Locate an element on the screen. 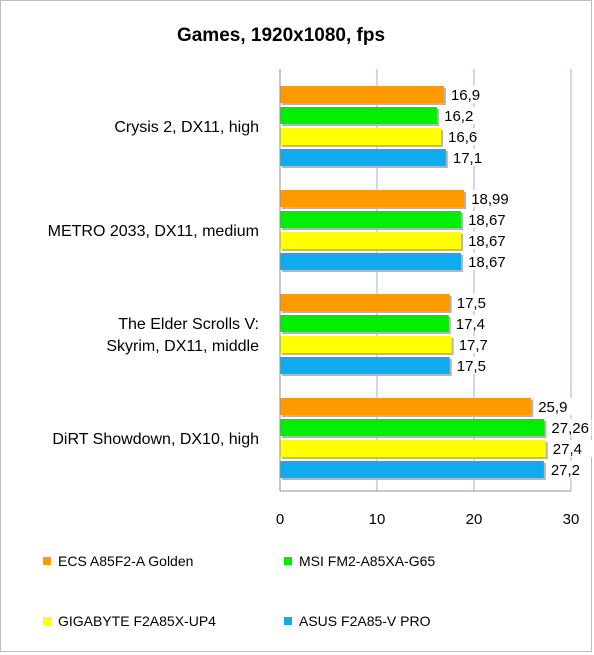  data-label: 17,4 is located at coordinates (470, 324).